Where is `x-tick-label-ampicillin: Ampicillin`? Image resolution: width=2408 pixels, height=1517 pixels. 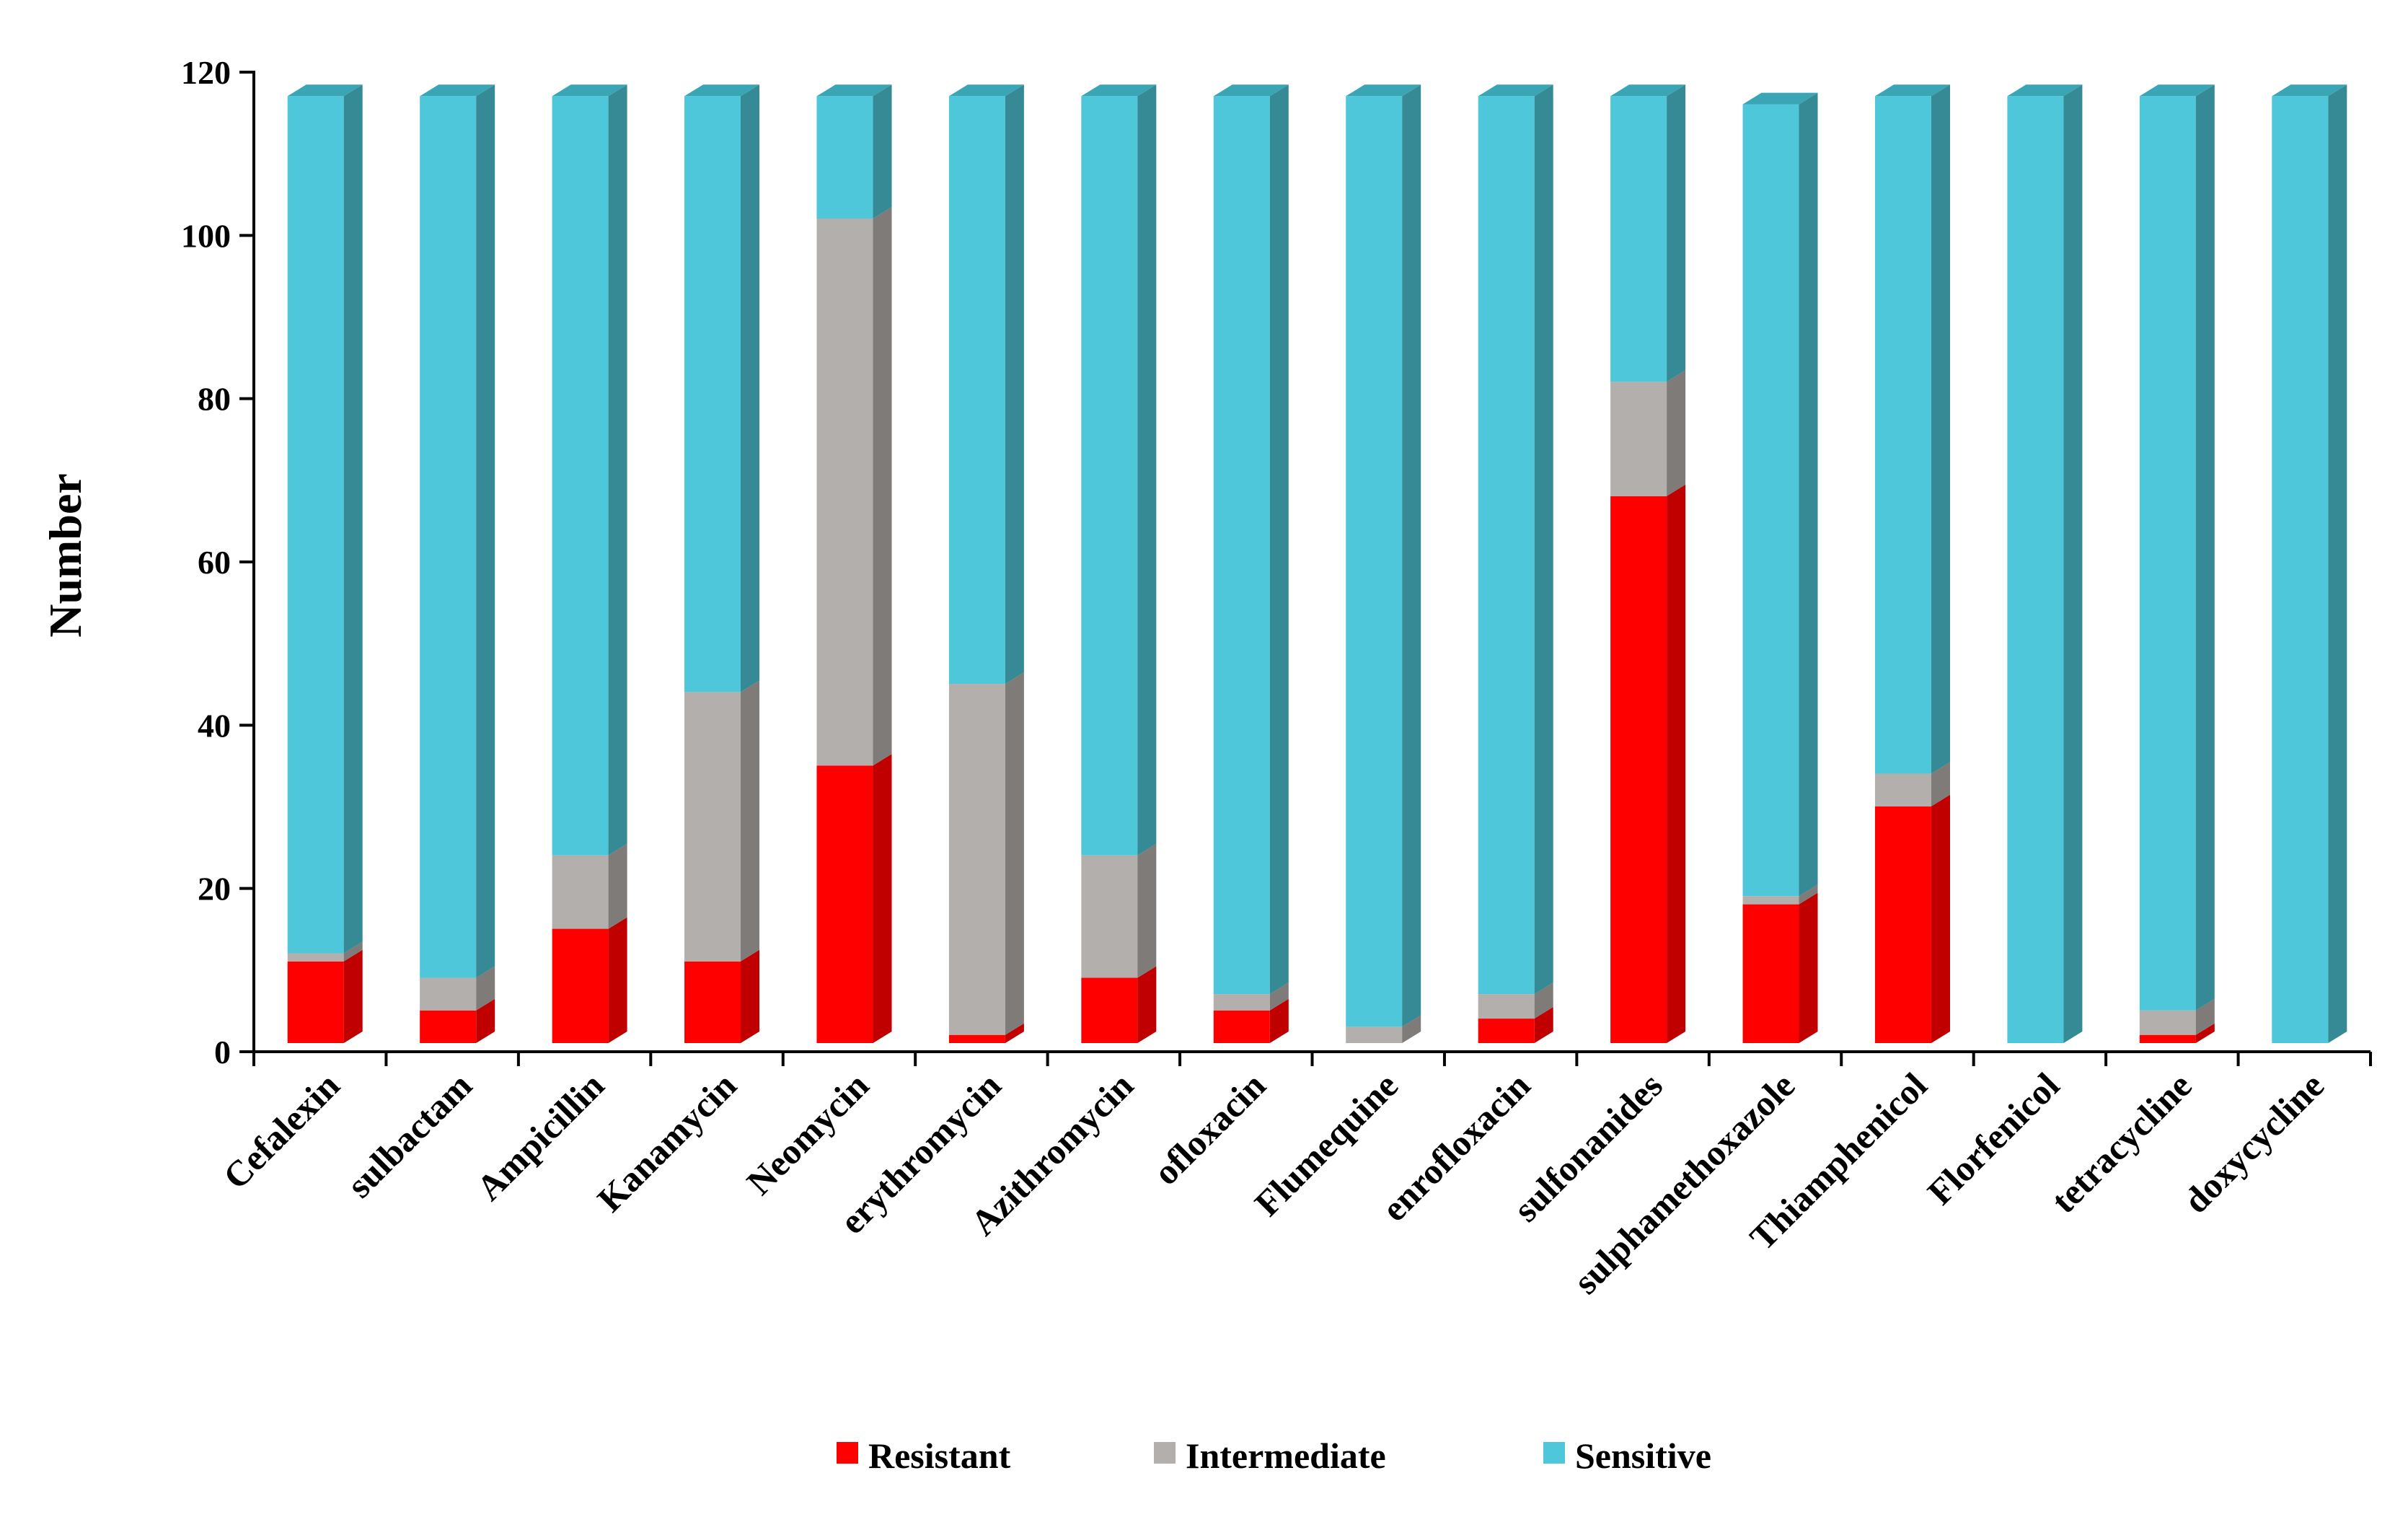 x-tick-label-ampicillin: Ampicillin is located at coordinates (540, 1136).